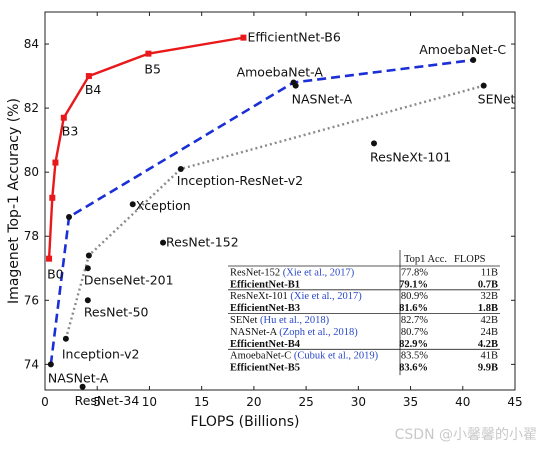  Describe the element at coordinates (497, 99) in the screenshot. I see `point-label: SENet` at that location.